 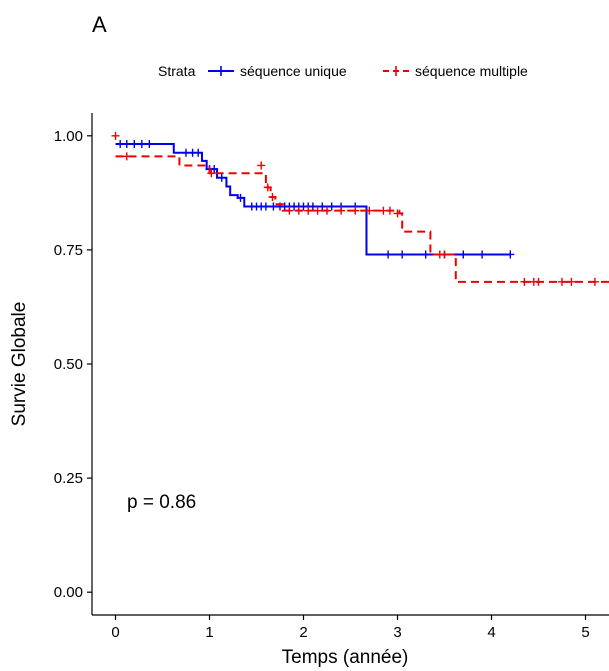 I want to click on legend-title: Strata, so click(x=177, y=71).